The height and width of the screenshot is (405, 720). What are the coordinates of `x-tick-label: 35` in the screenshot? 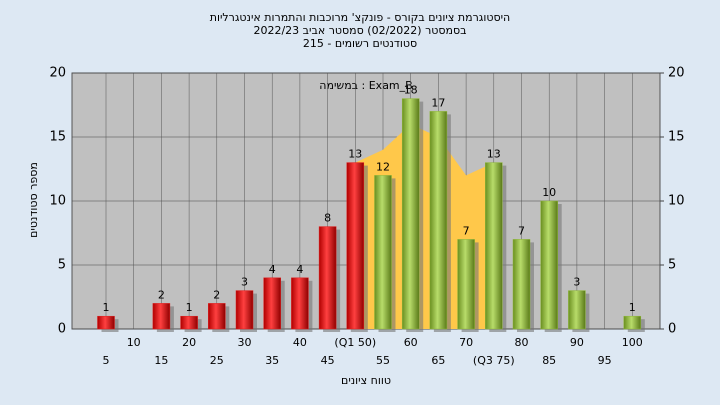 It's located at (272, 360).